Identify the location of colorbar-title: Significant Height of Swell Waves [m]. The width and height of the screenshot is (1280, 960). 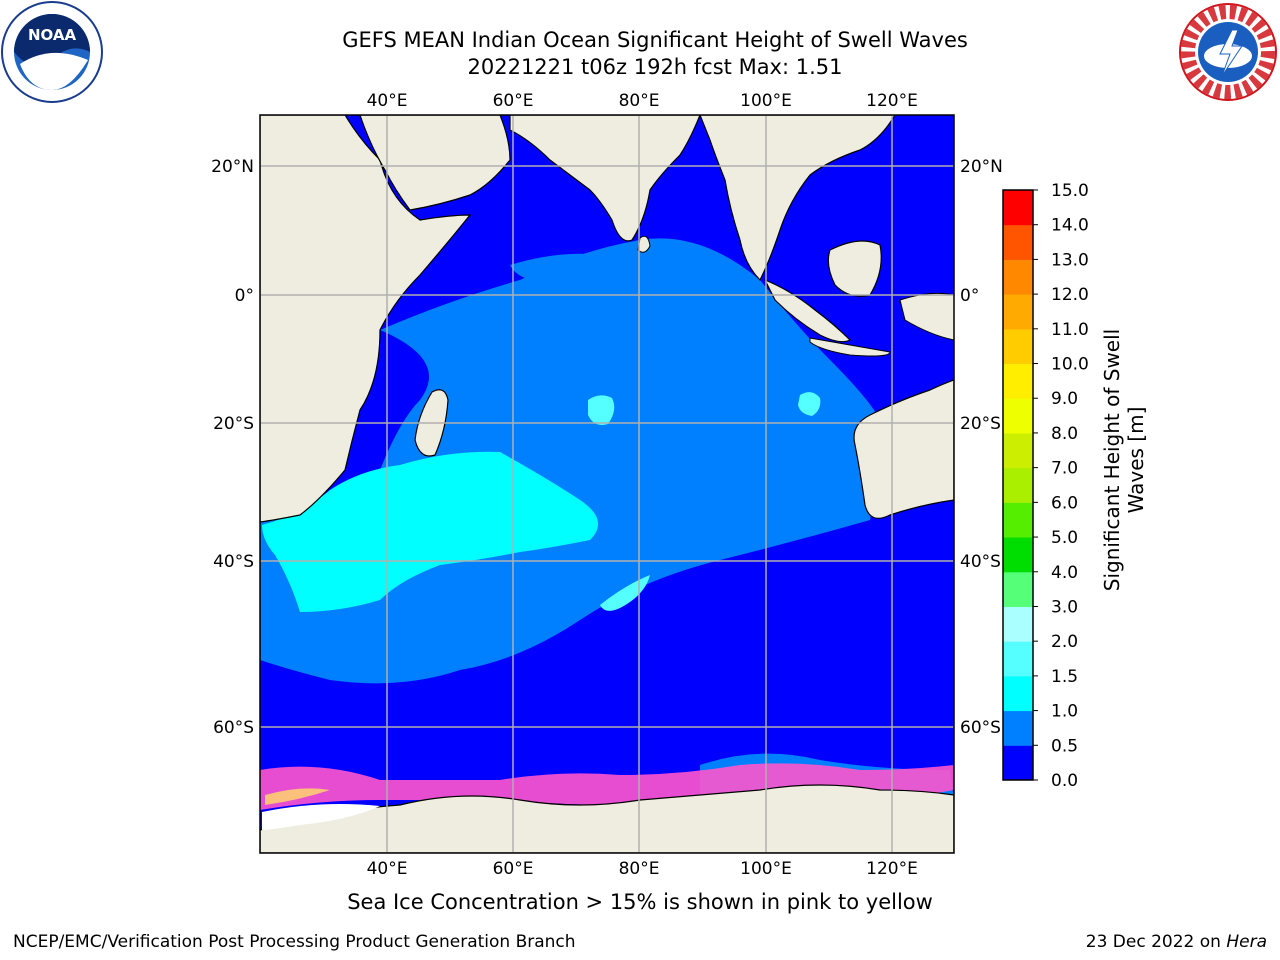
(1124, 460).